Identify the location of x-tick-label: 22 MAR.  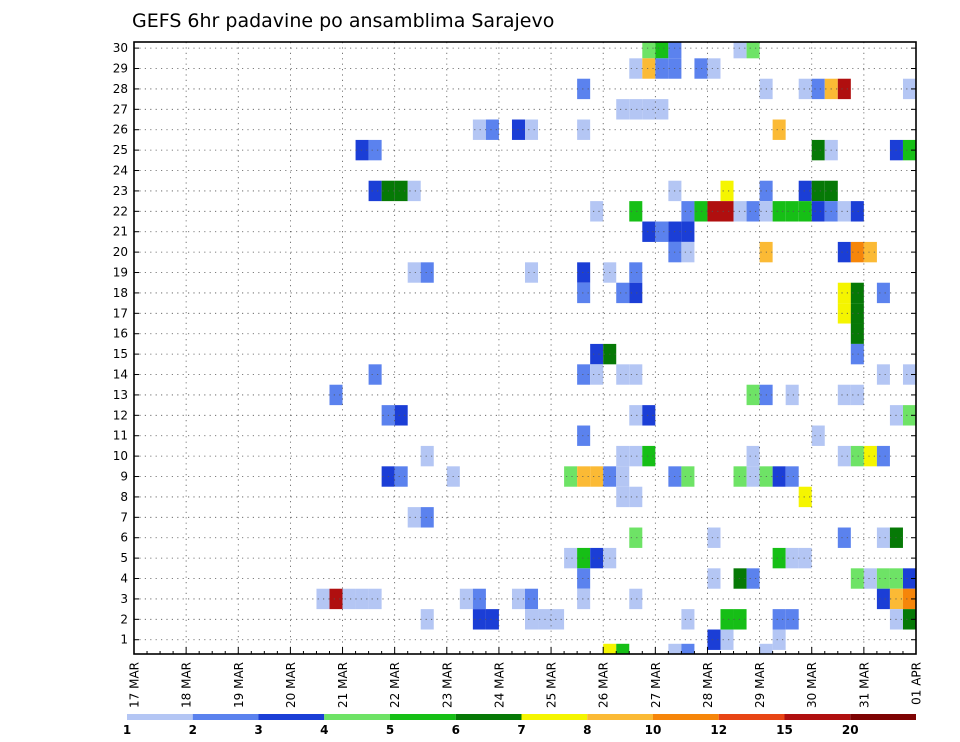
(395, 685).